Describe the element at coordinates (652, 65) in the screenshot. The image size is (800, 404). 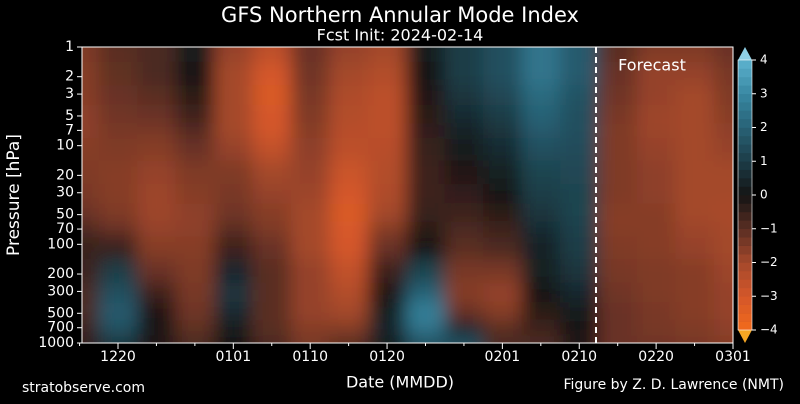
I see `forecast-label: Forecast` at that location.